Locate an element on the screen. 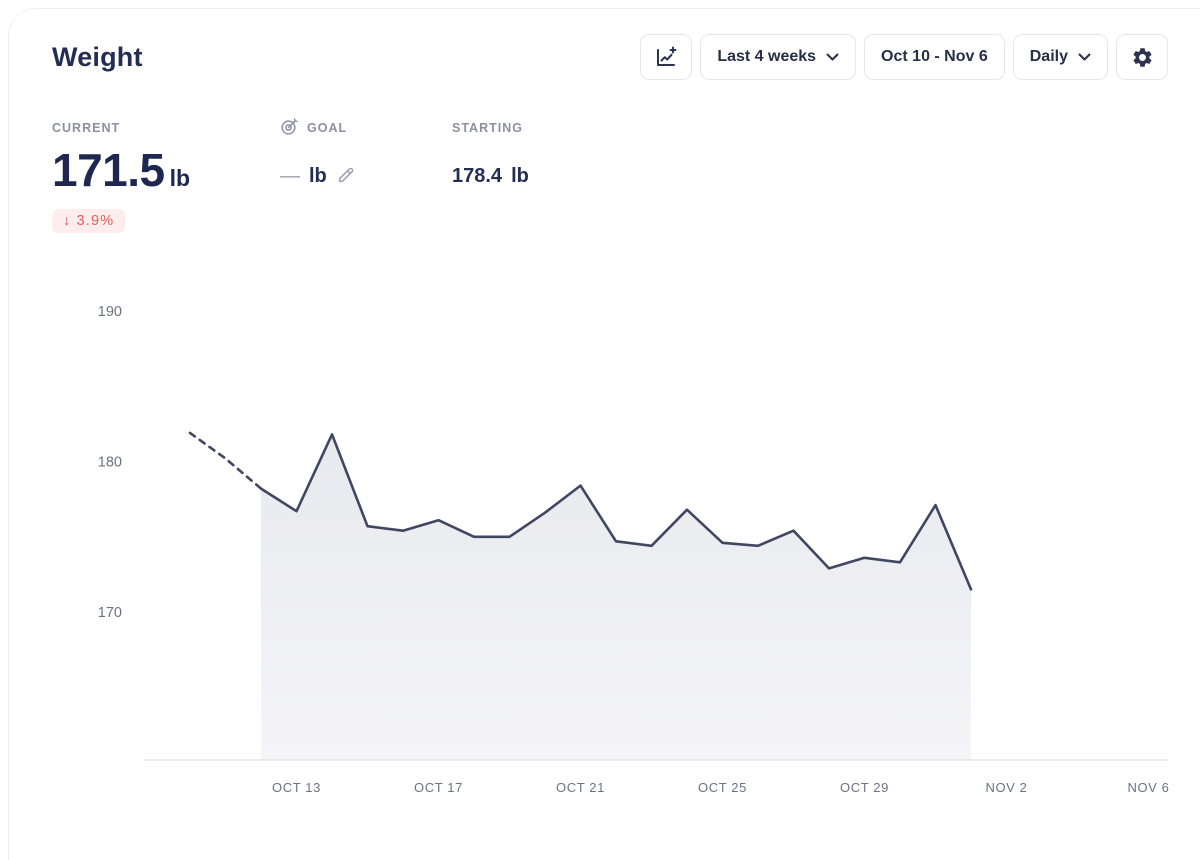  header: Weight Last 4 weeks Oct 10 - Nov 6 Daily is located at coordinates (600, 40).